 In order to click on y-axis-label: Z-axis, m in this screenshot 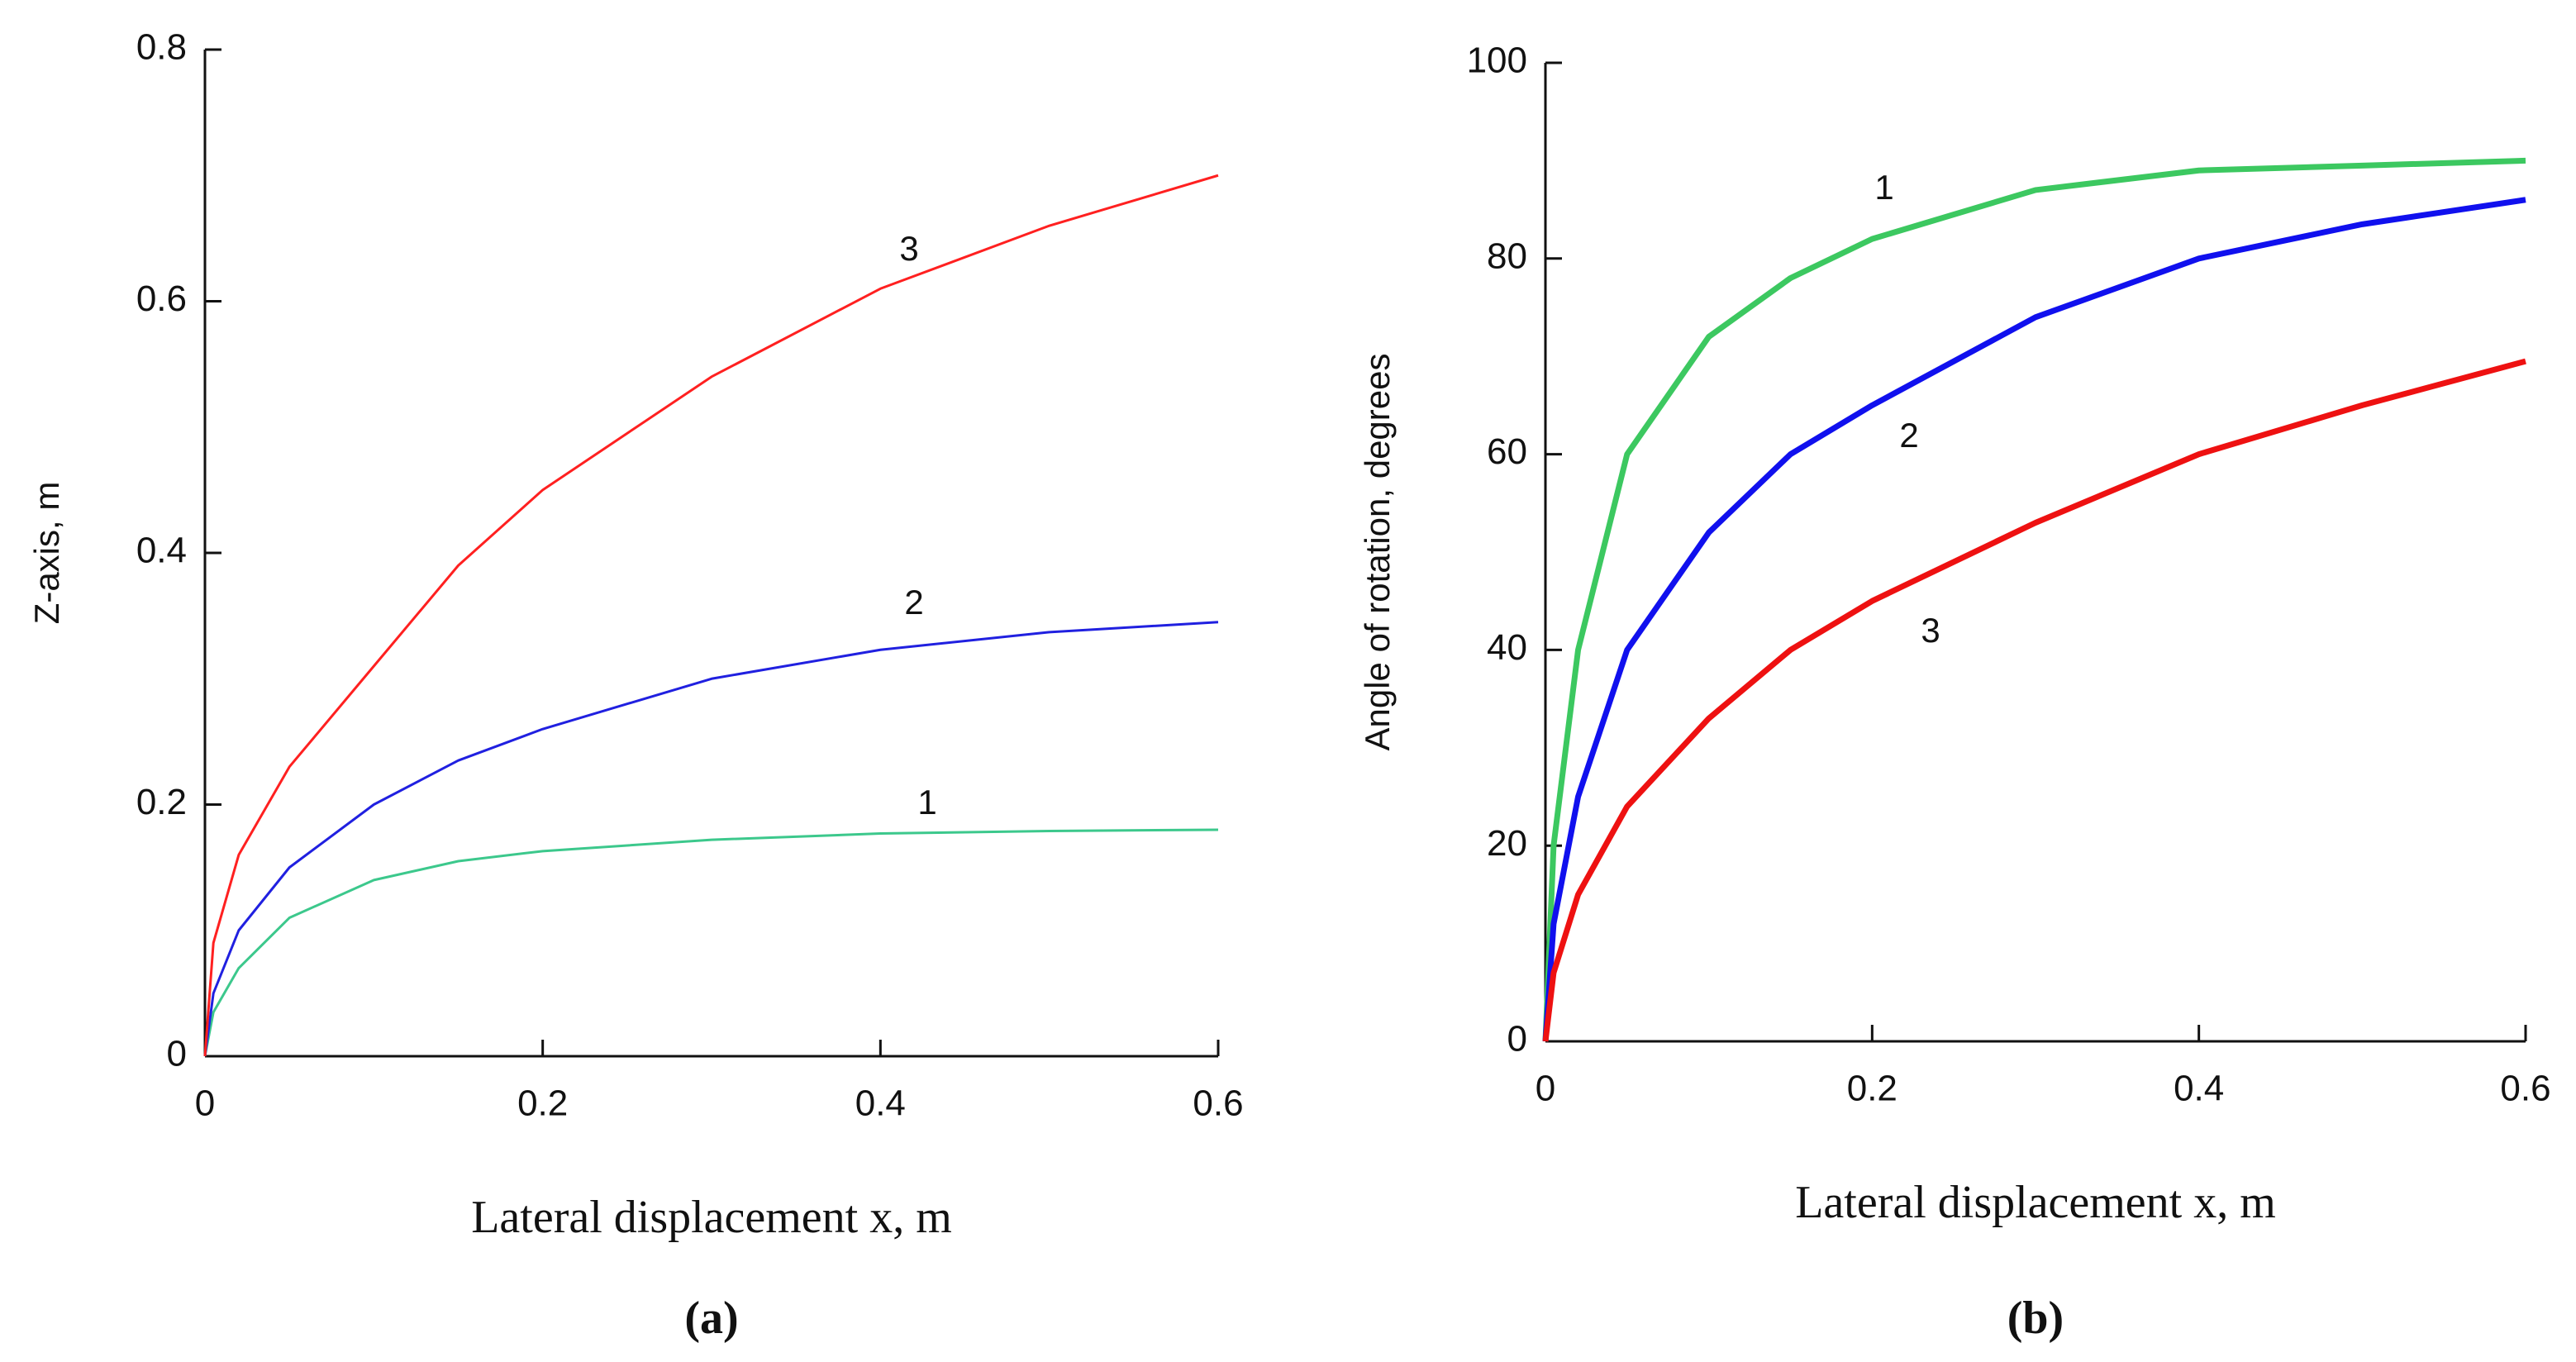, I will do `click(47, 553)`.